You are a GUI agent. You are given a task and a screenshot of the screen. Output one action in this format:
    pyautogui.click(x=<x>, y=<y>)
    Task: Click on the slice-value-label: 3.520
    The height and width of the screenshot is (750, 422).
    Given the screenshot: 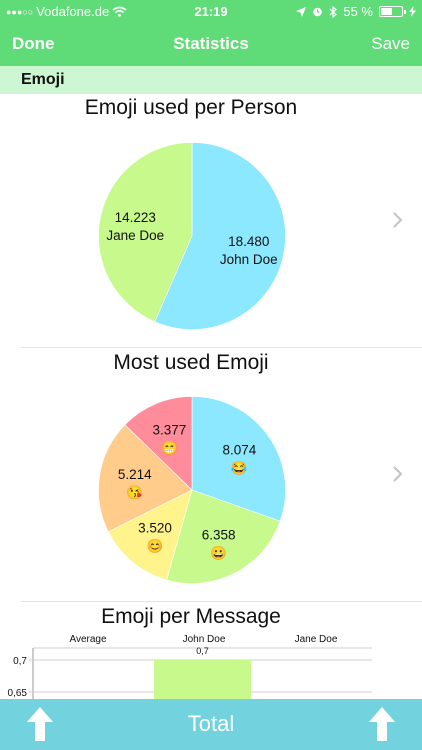 What is the action you would take?
    pyautogui.click(x=155, y=528)
    